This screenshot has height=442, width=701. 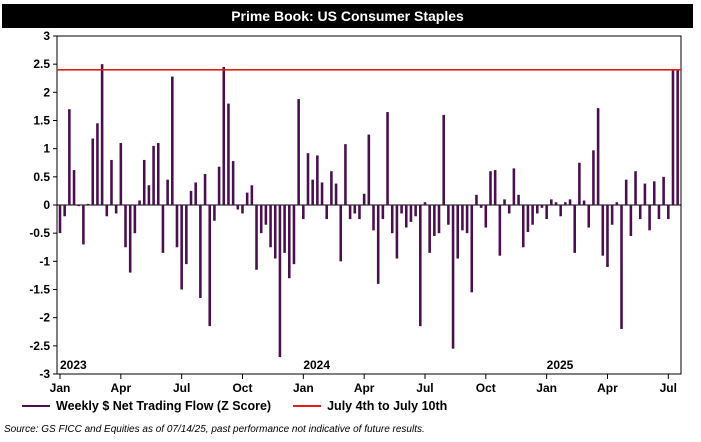 I want to click on legend-item-flow: Weekly $ Net Trading Flow (Z Score), so click(x=146, y=406).